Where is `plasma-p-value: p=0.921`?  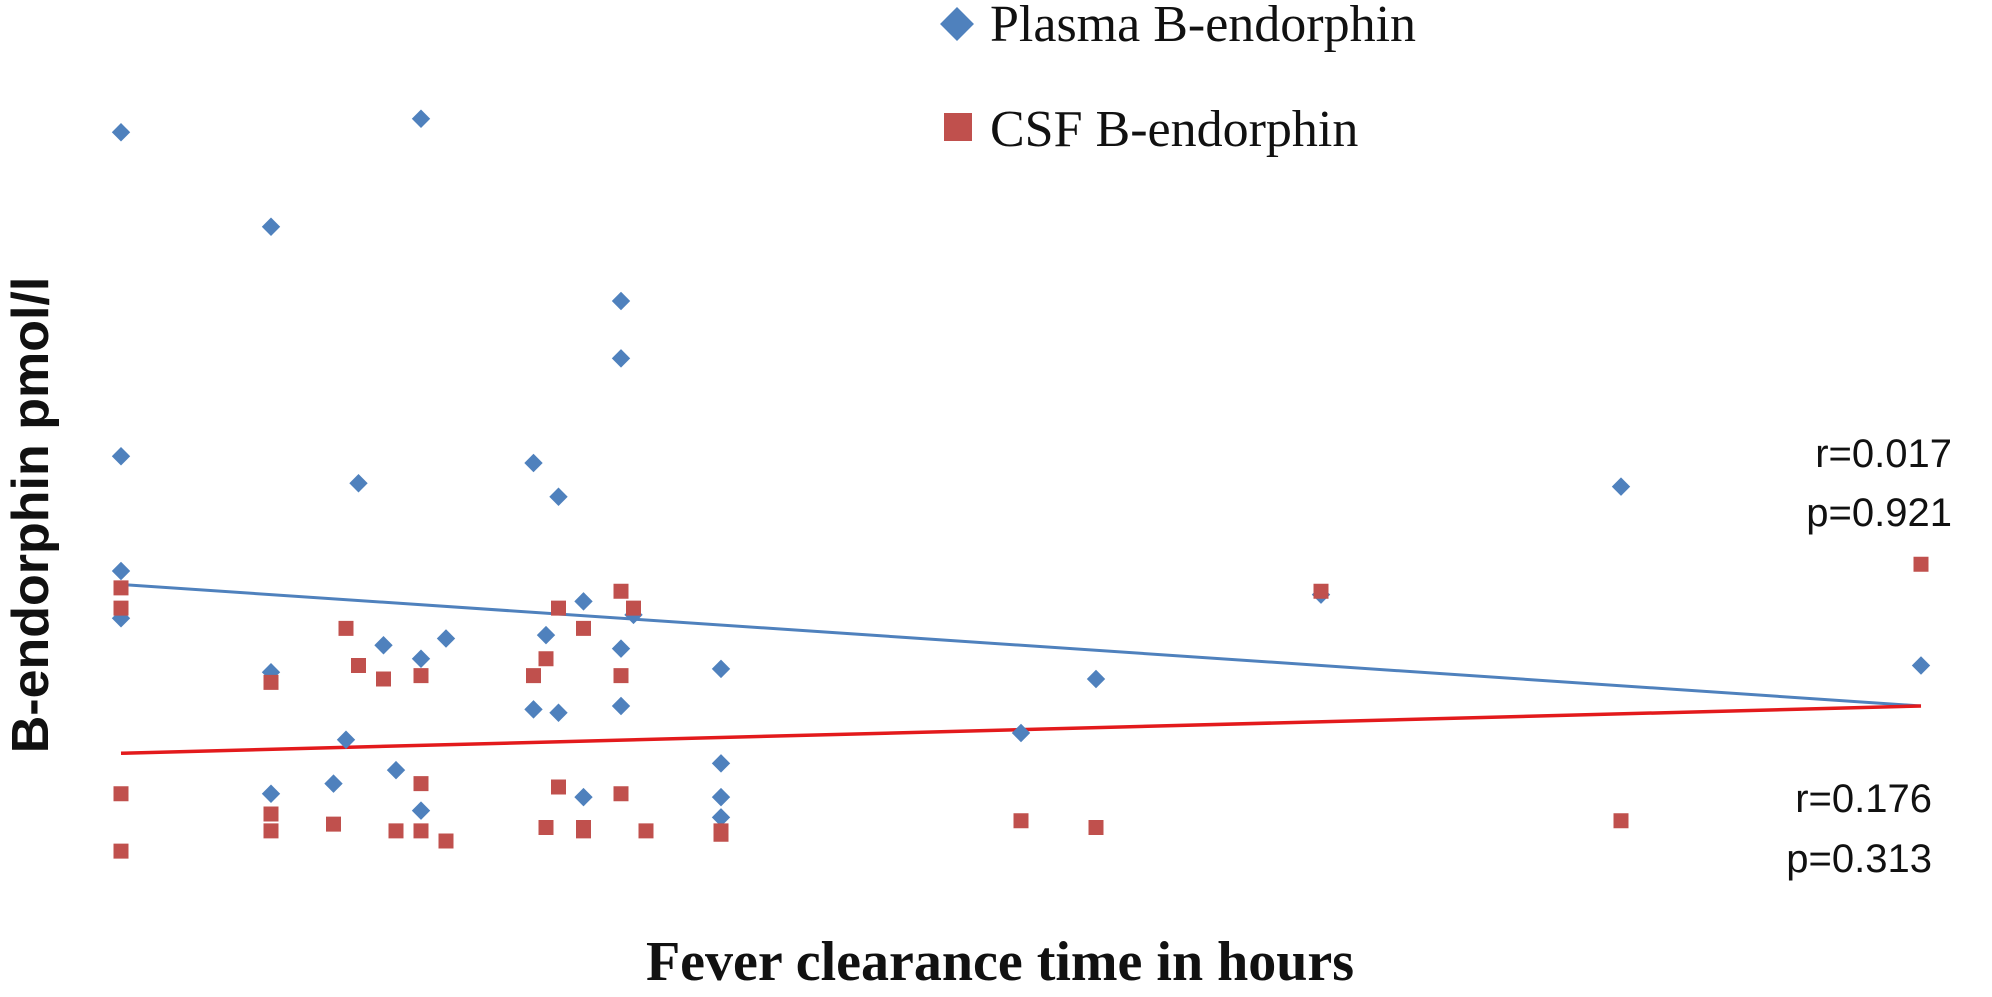 plasma-p-value: p=0.921 is located at coordinates (1879, 513).